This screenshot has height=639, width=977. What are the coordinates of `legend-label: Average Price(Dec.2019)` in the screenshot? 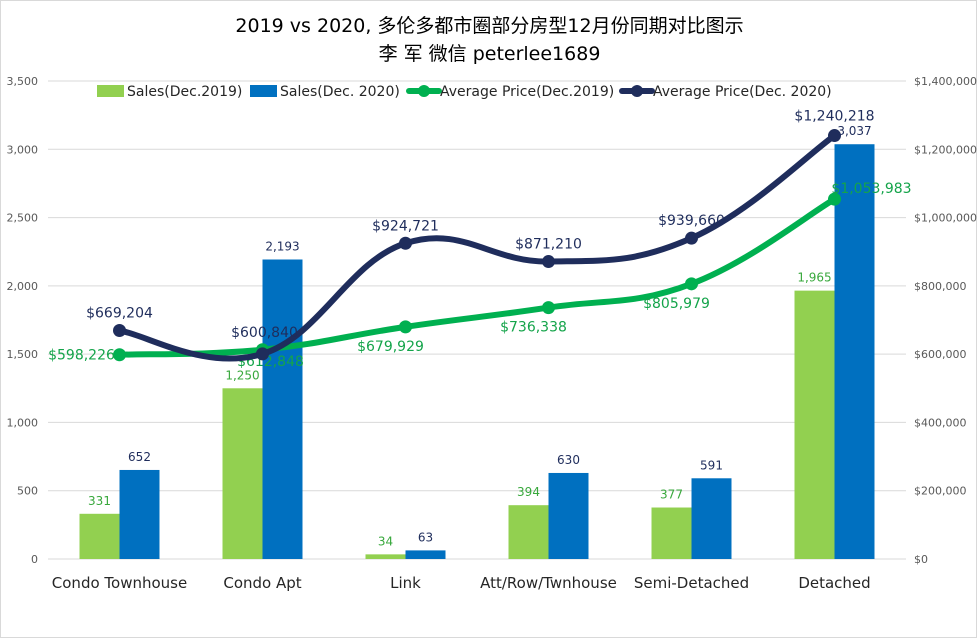 It's located at (527, 92).